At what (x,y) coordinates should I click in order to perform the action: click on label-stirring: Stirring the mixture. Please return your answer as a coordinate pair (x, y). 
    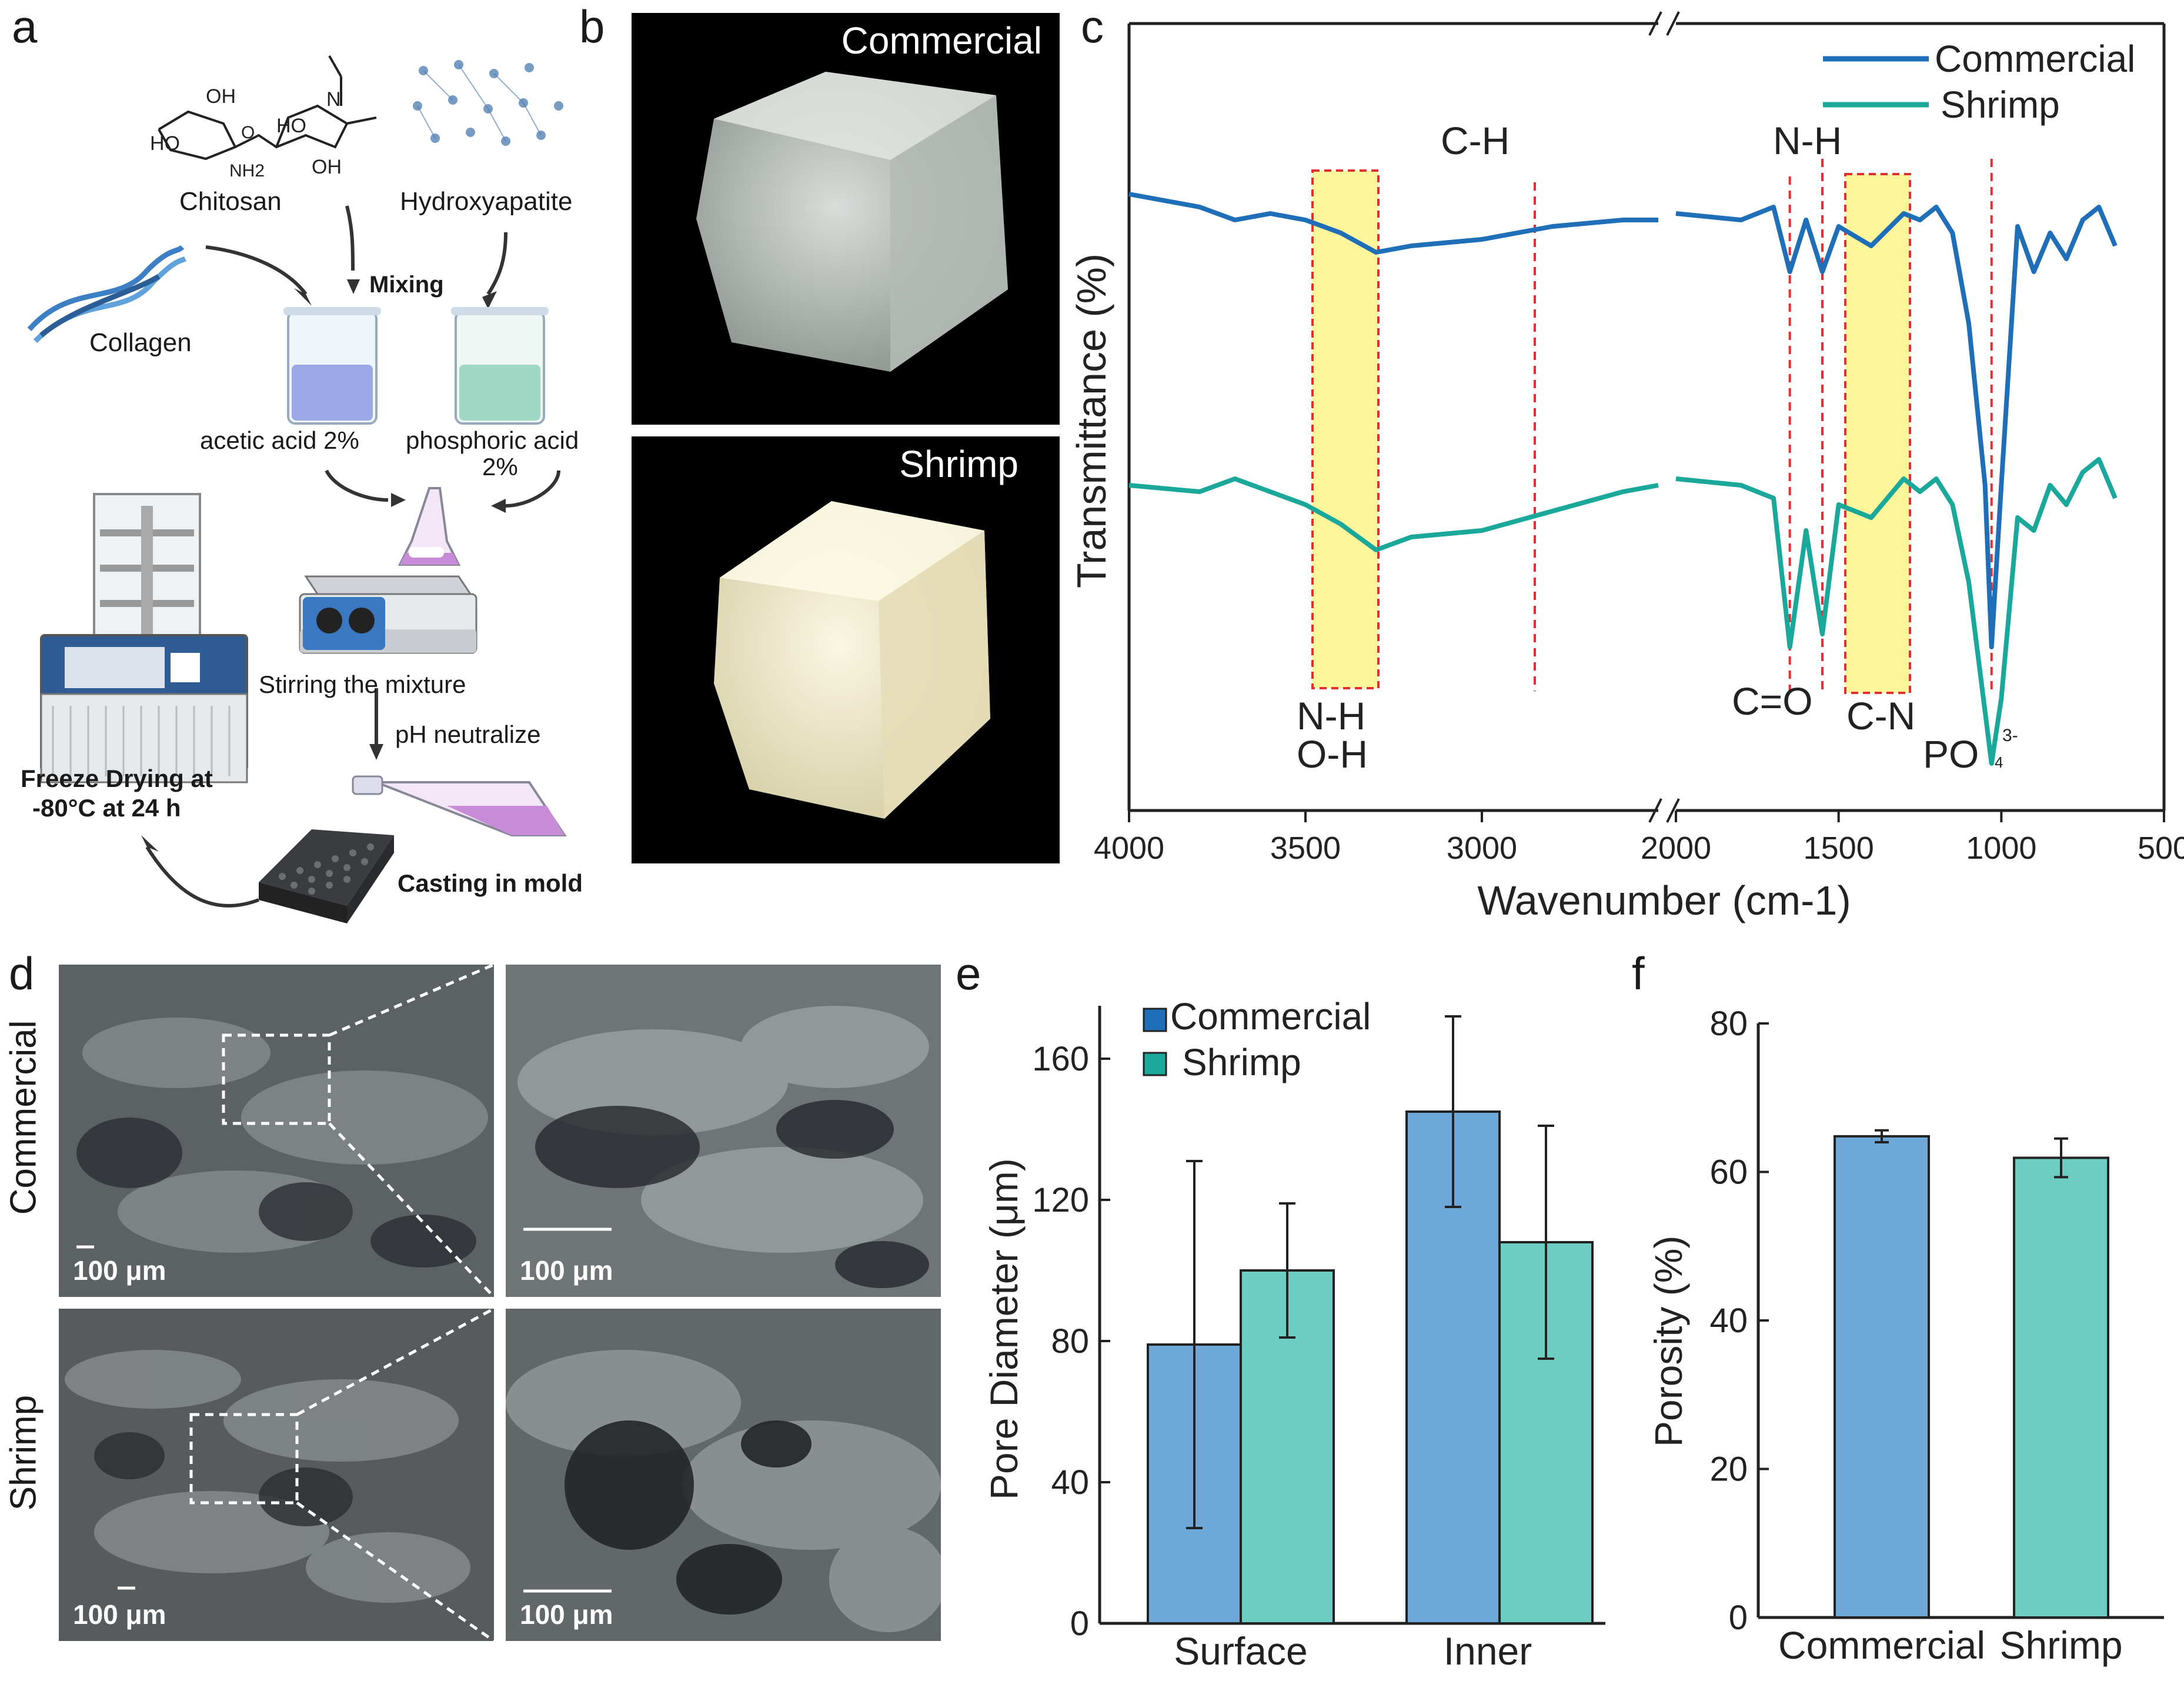
    Looking at the image, I should click on (362, 684).